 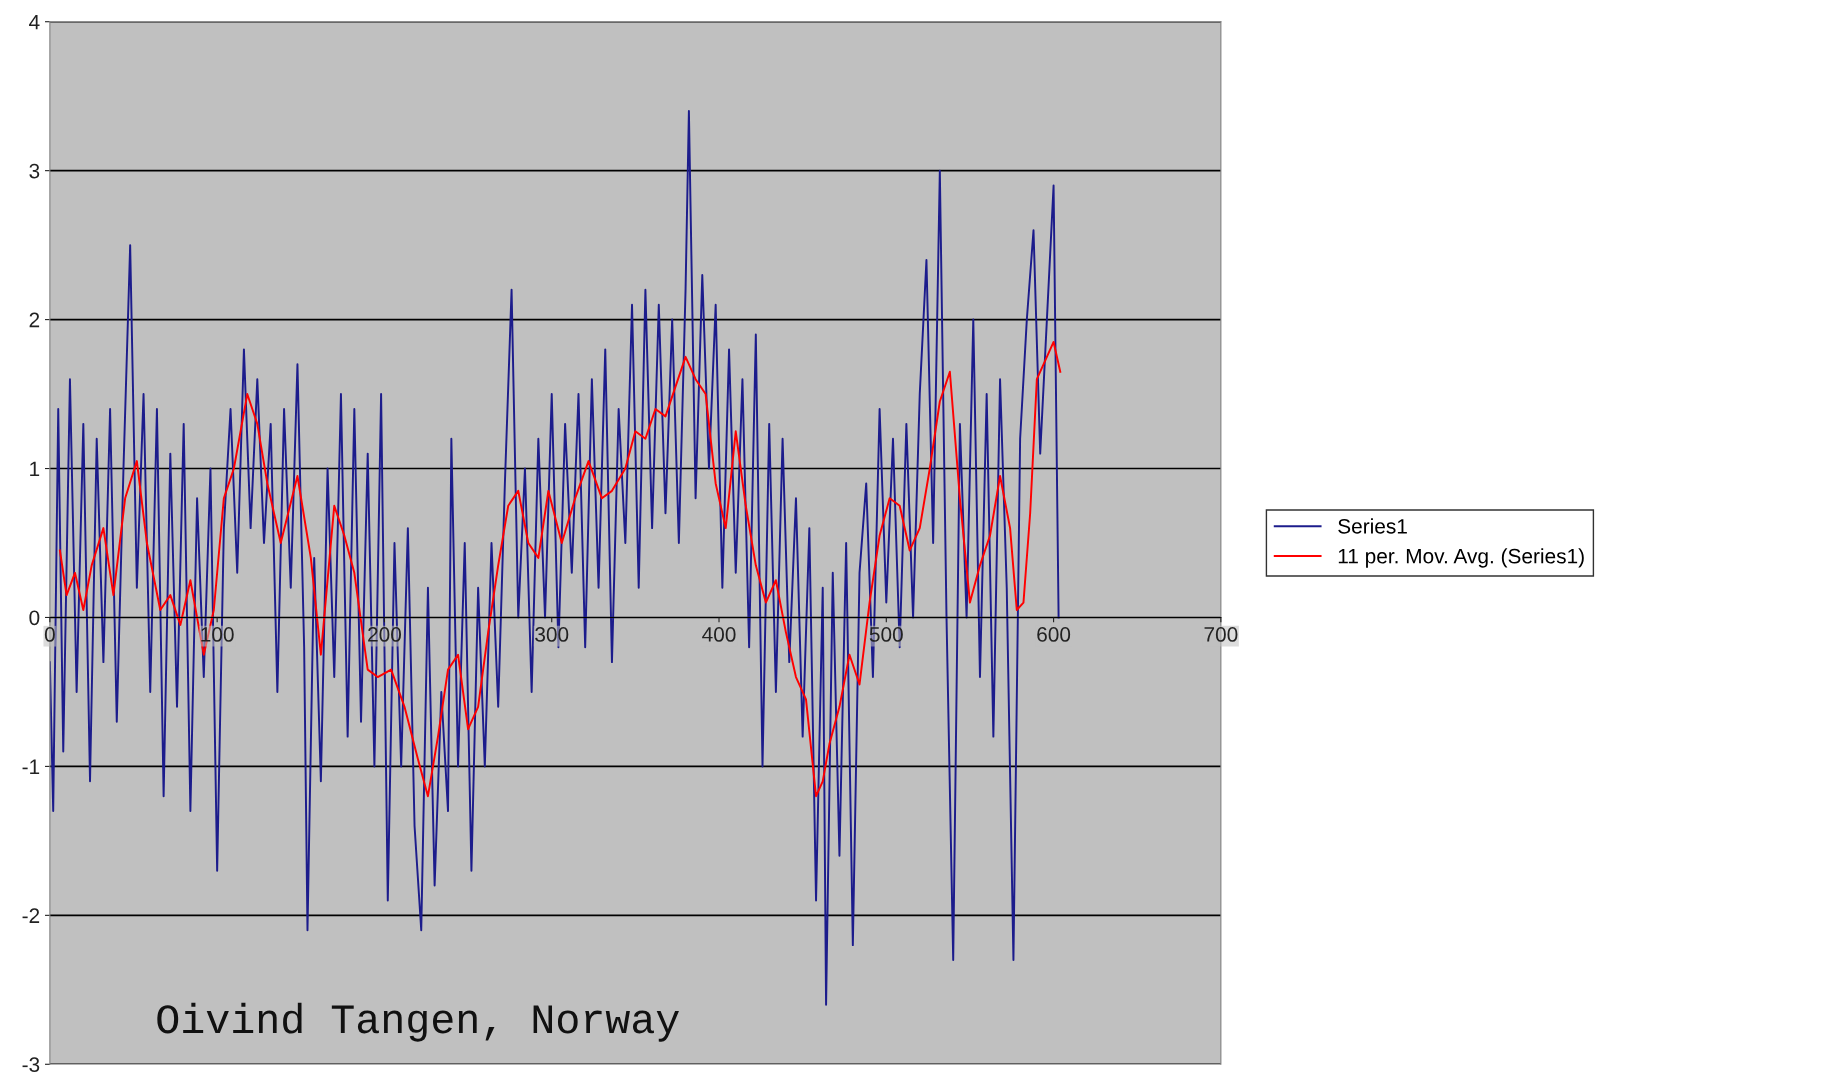 What do you see at coordinates (35, 469) in the screenshot?
I see `y-tick-label: 1` at bounding box center [35, 469].